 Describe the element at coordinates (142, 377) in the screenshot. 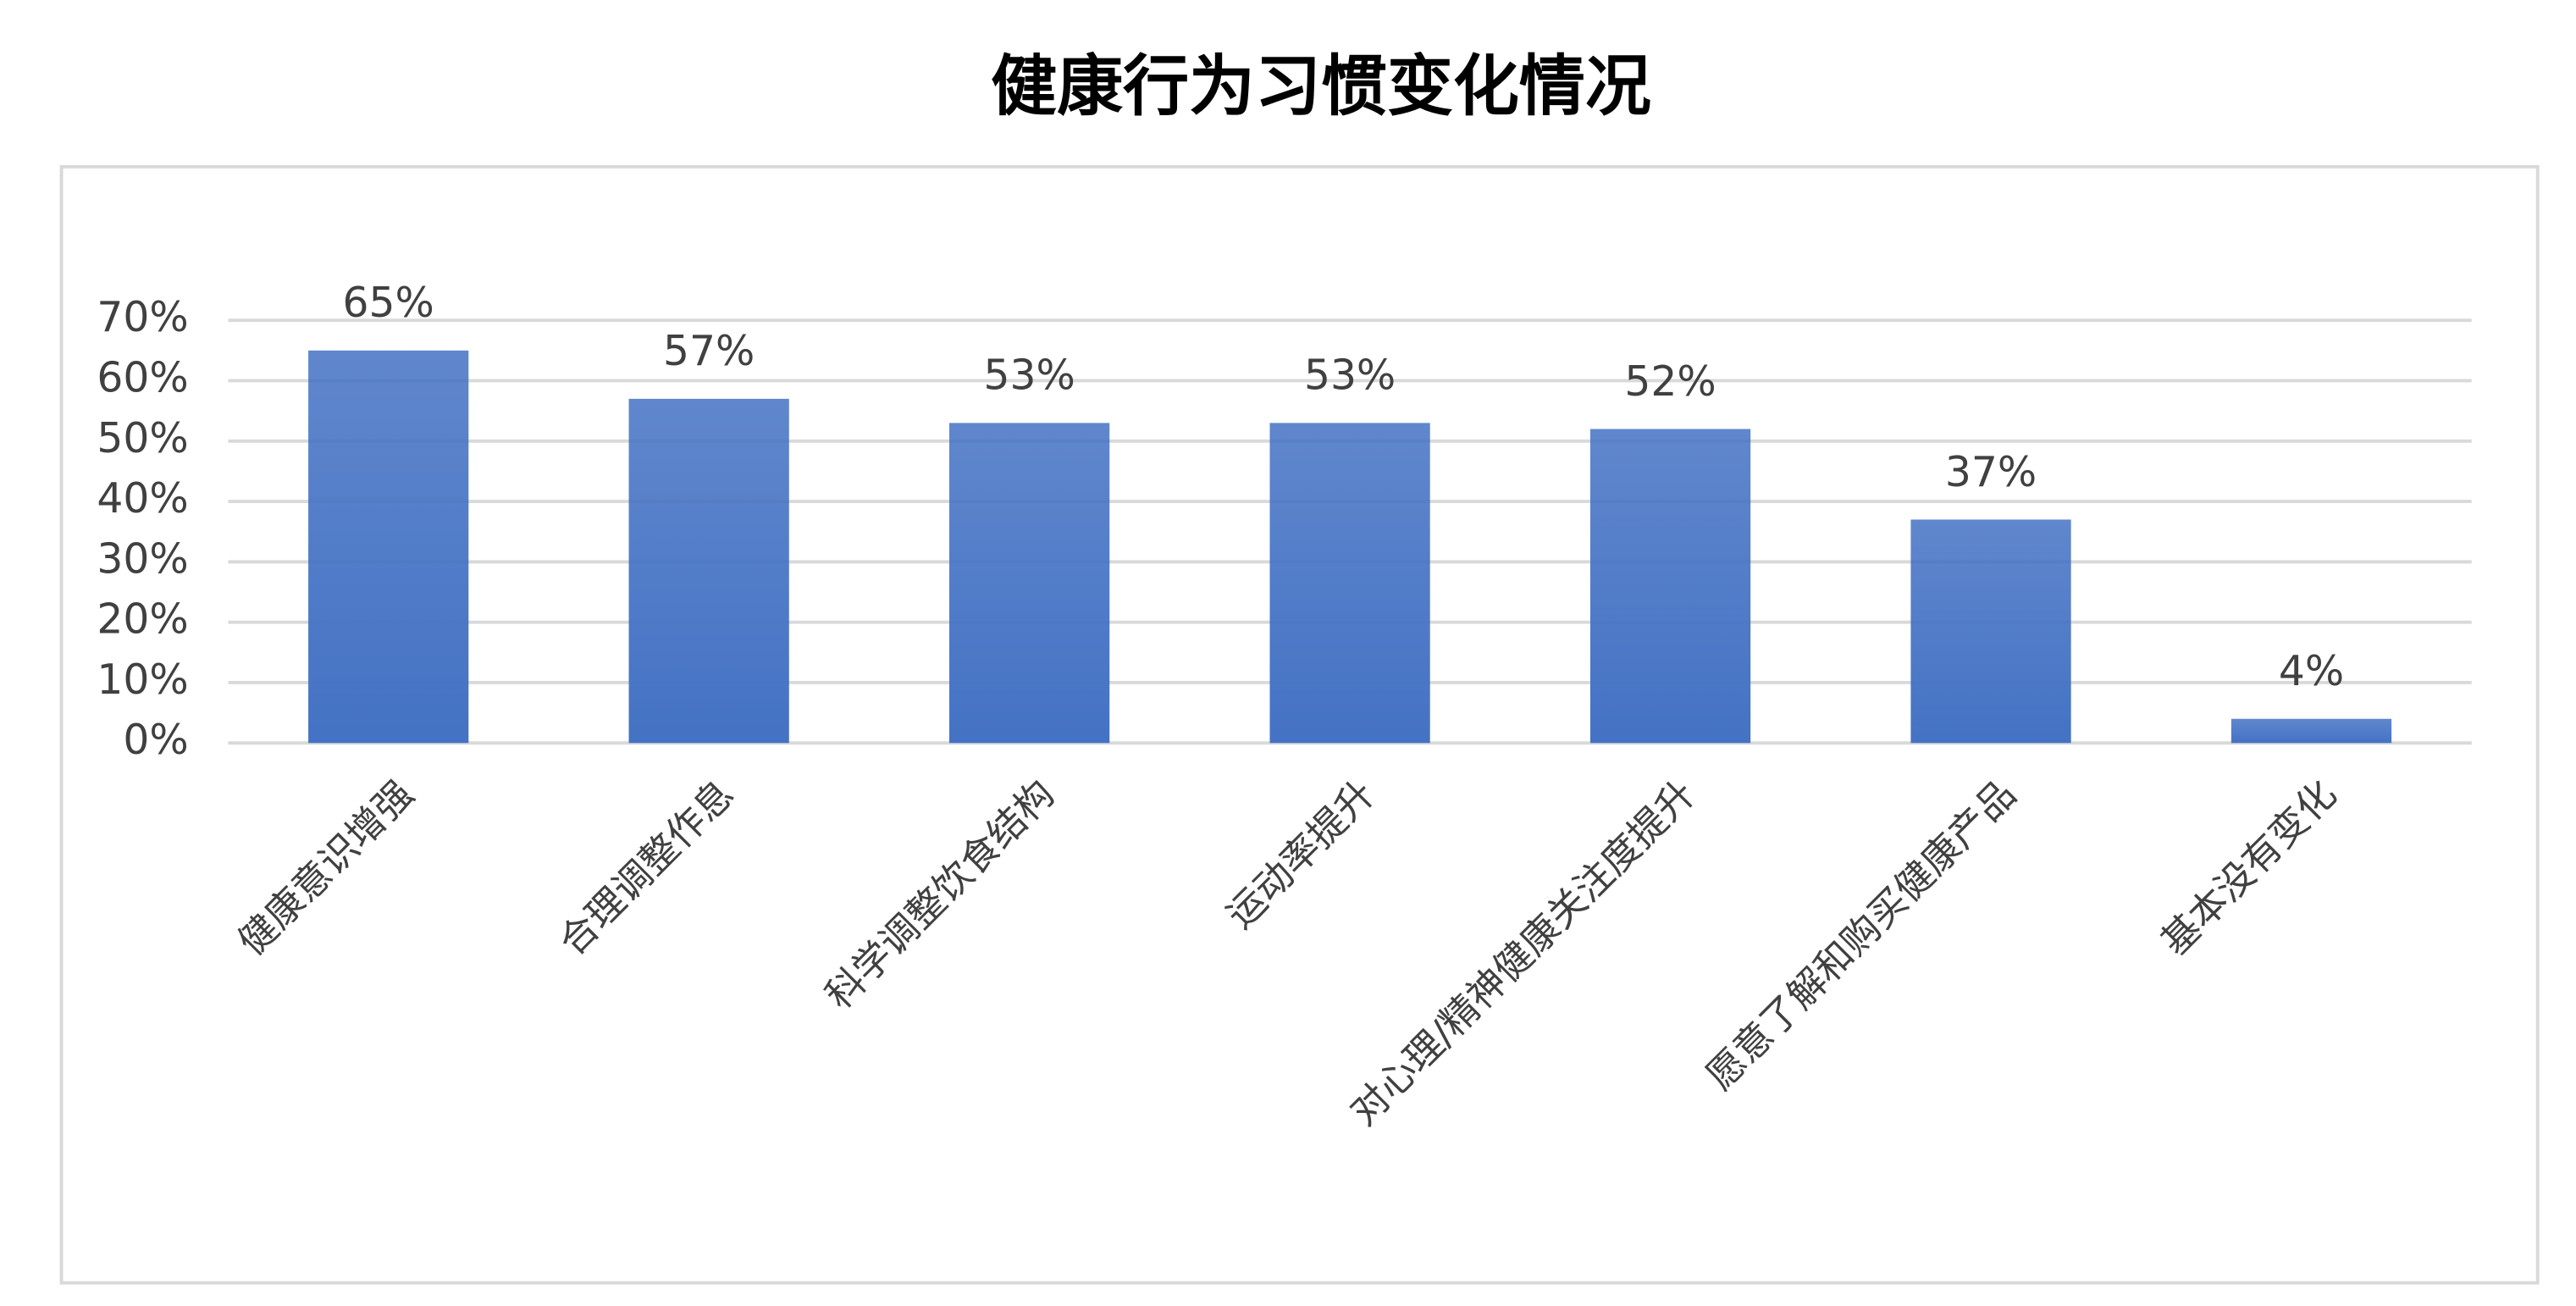

I see `y-tick-label: 60%` at that location.